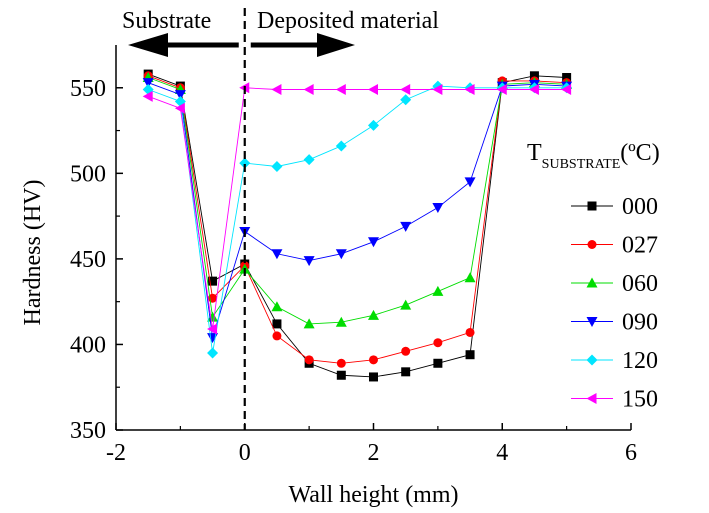 This screenshot has height=513, width=709. What do you see at coordinates (640, 284) in the screenshot?
I see `legend-label: 060` at bounding box center [640, 284].